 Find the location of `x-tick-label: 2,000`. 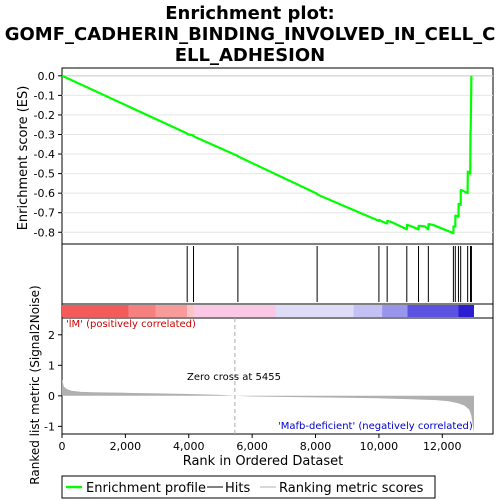

x-tick-label: 2,000 is located at coordinates (126, 446).